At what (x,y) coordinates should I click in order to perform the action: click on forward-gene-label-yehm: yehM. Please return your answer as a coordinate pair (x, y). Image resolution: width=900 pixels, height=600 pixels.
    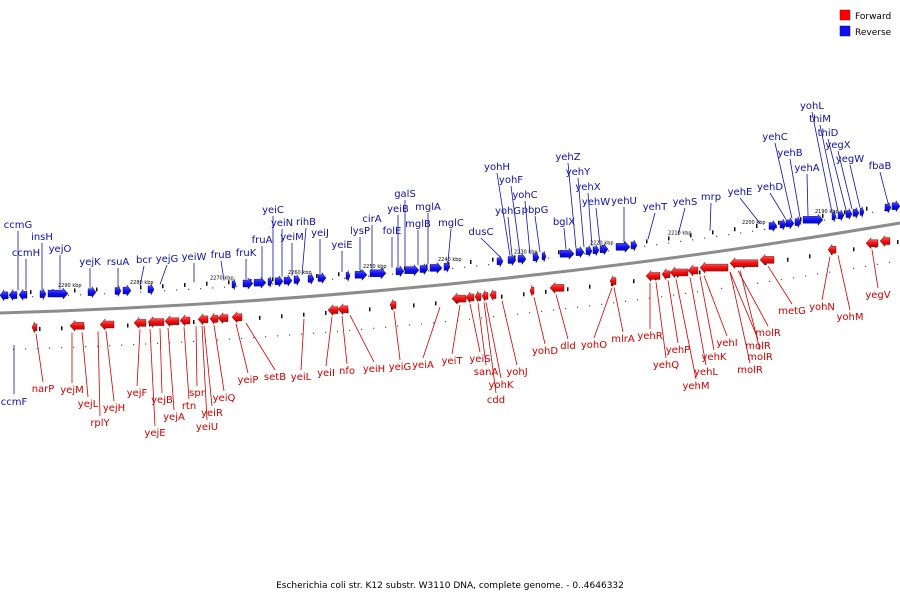
    Looking at the image, I should click on (695, 386).